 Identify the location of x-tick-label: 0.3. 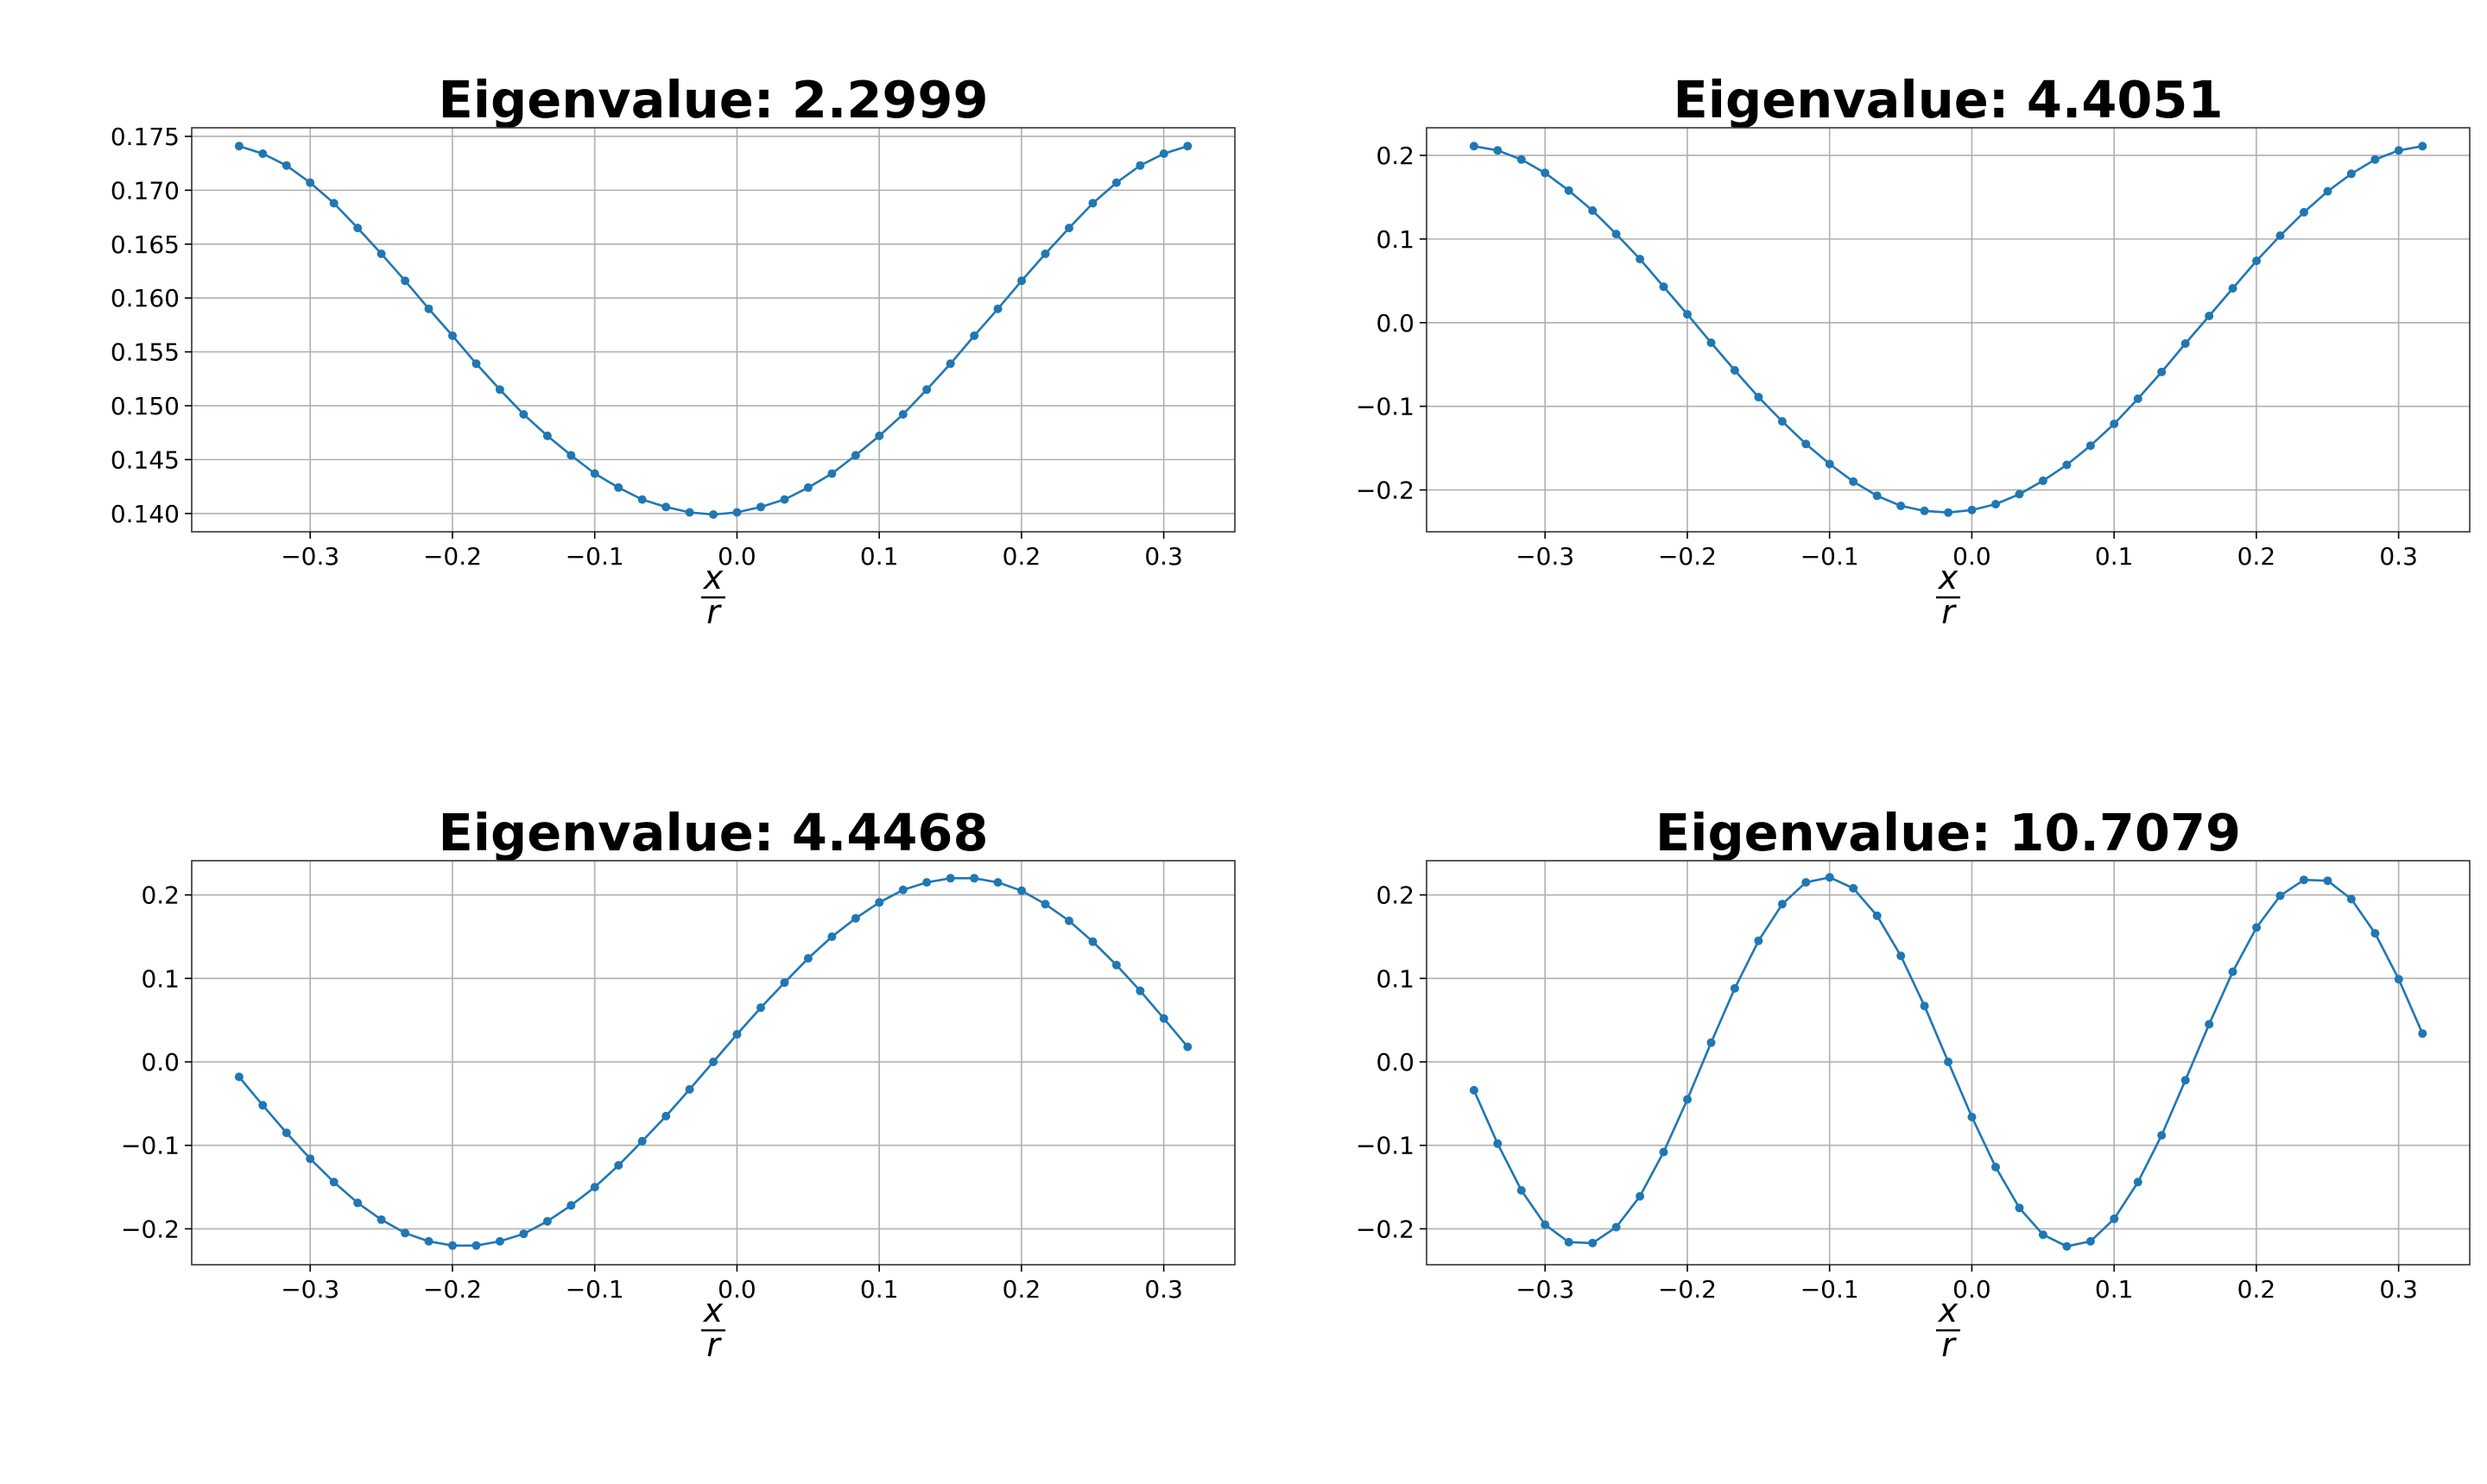
(1163, 1289).